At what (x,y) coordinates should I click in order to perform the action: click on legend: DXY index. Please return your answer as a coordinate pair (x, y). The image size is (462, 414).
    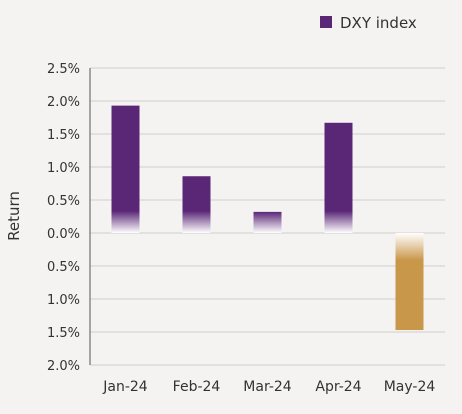
    Looking at the image, I should click on (368, 23).